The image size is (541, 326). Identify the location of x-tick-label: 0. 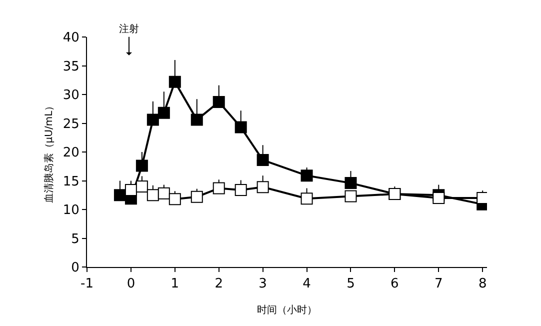
(131, 284).